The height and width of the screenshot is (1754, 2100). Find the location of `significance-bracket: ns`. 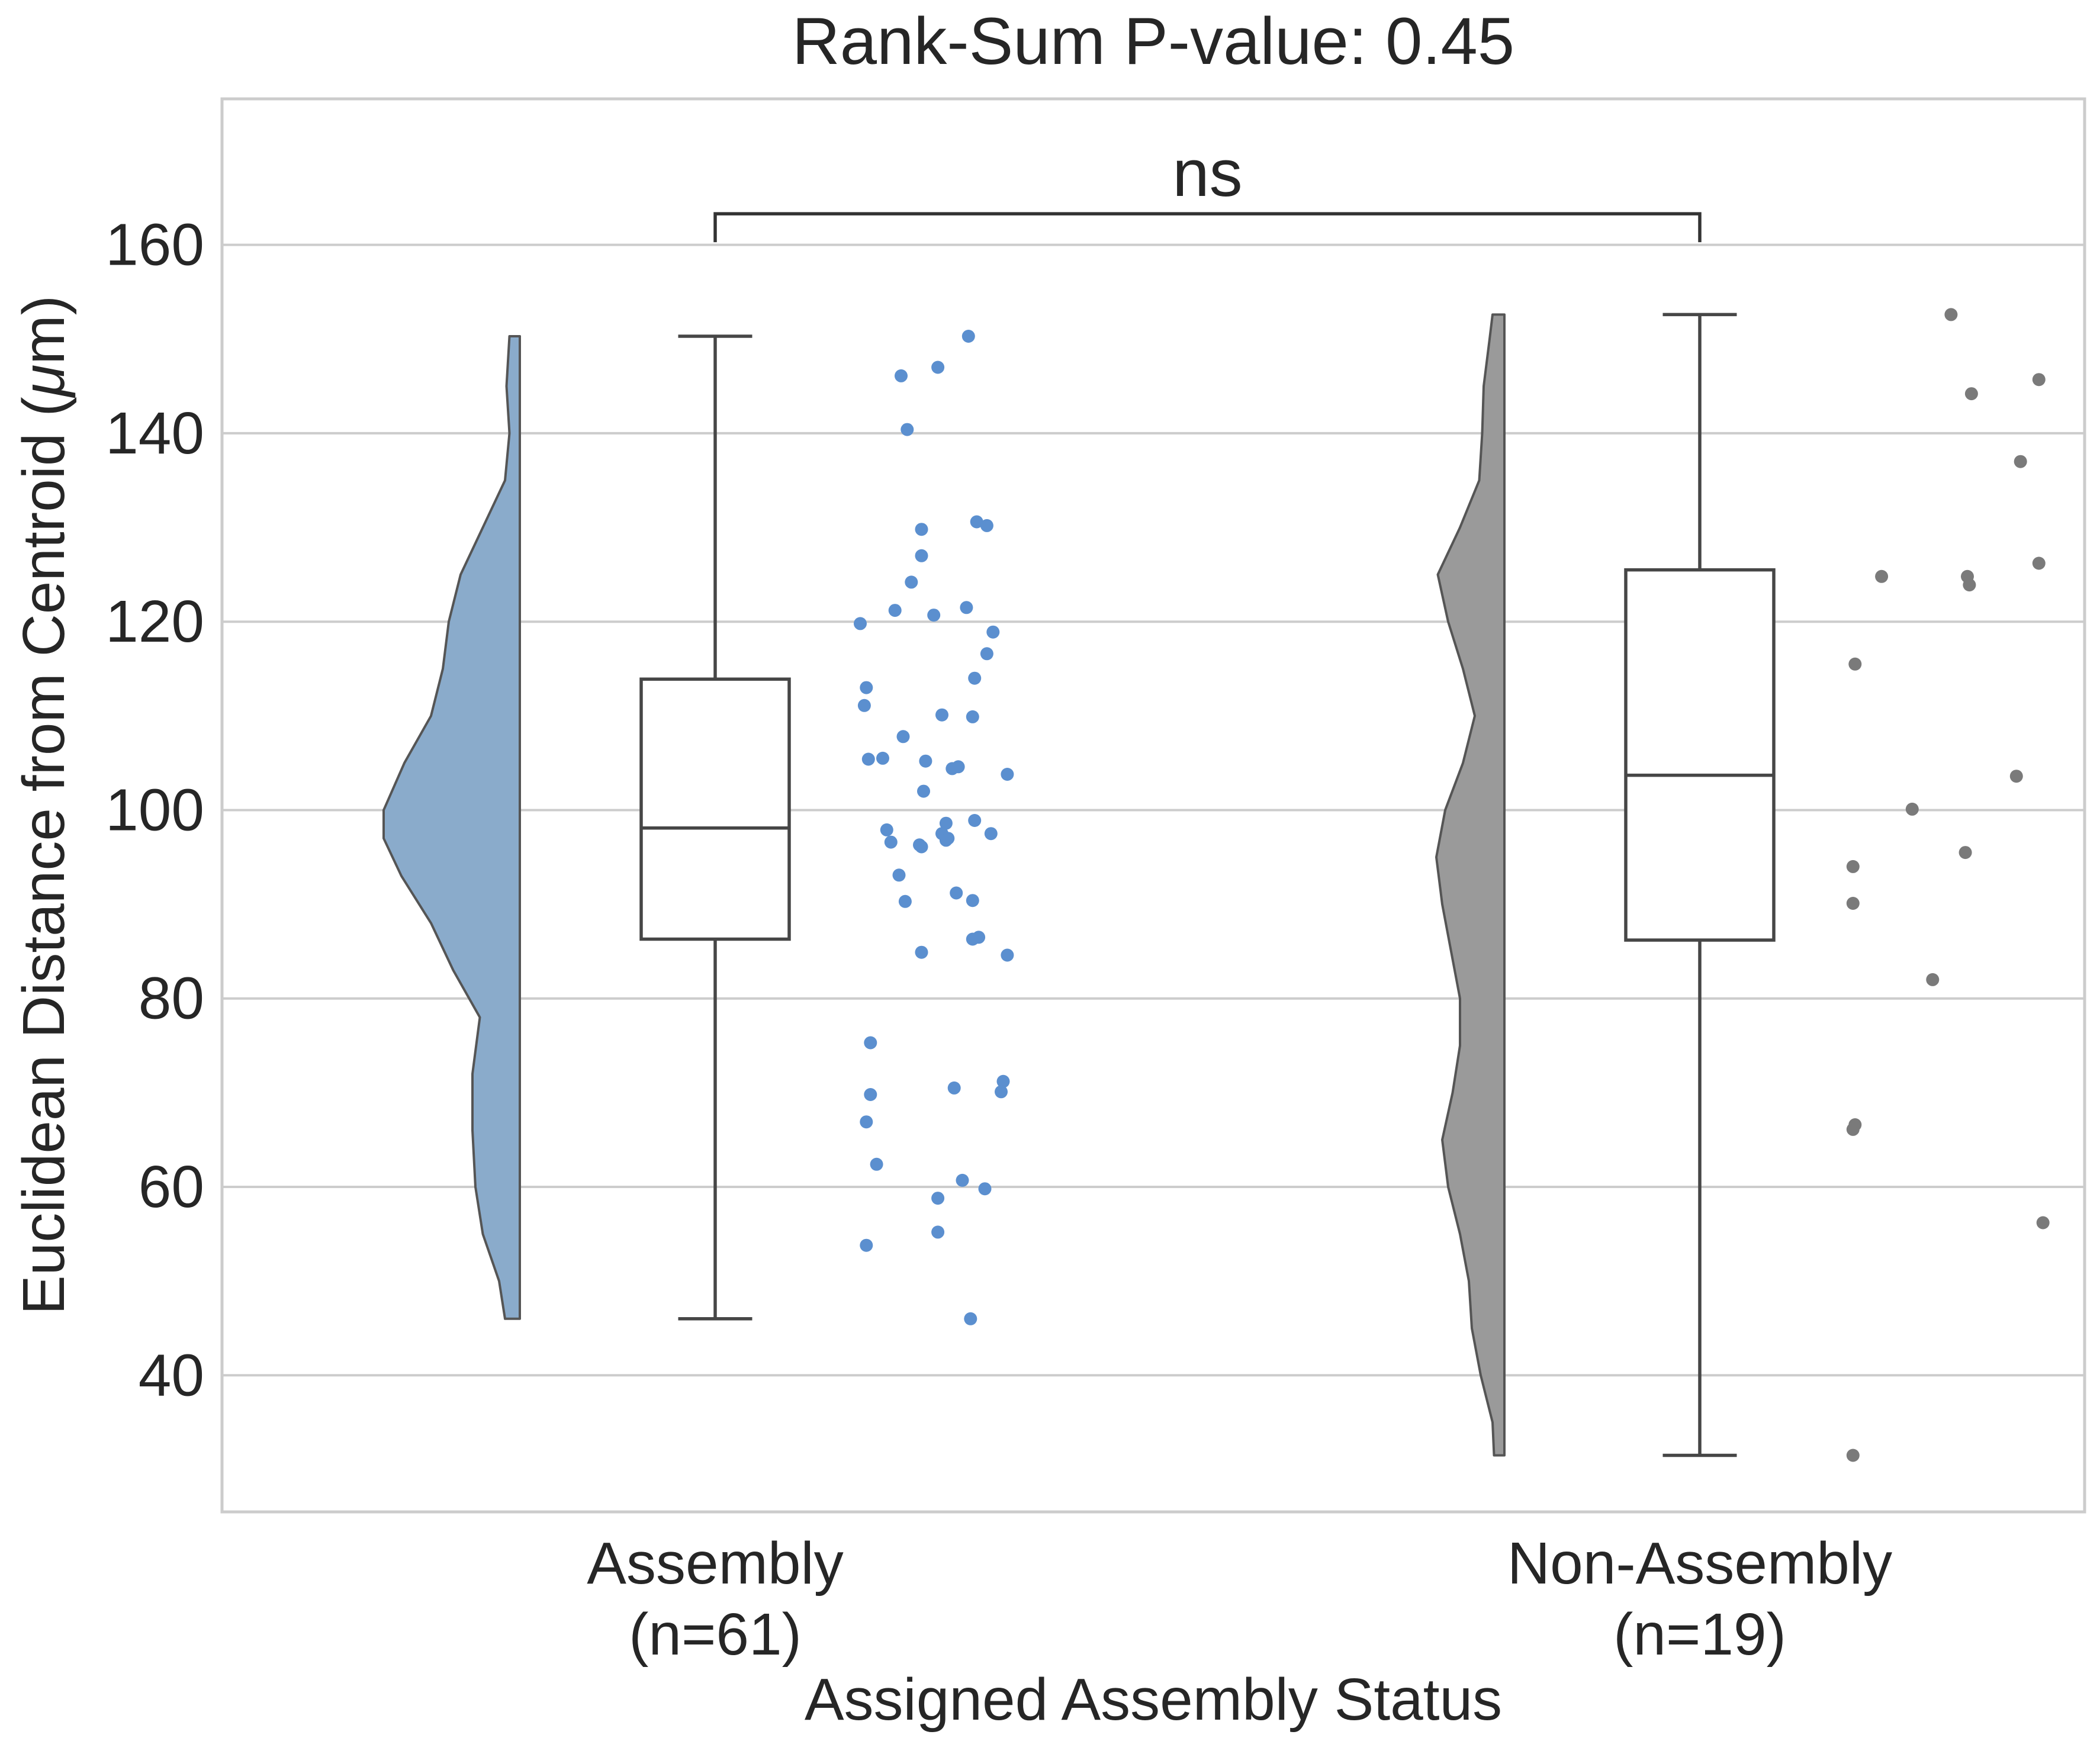

significance-bracket: ns is located at coordinates (1207, 189).